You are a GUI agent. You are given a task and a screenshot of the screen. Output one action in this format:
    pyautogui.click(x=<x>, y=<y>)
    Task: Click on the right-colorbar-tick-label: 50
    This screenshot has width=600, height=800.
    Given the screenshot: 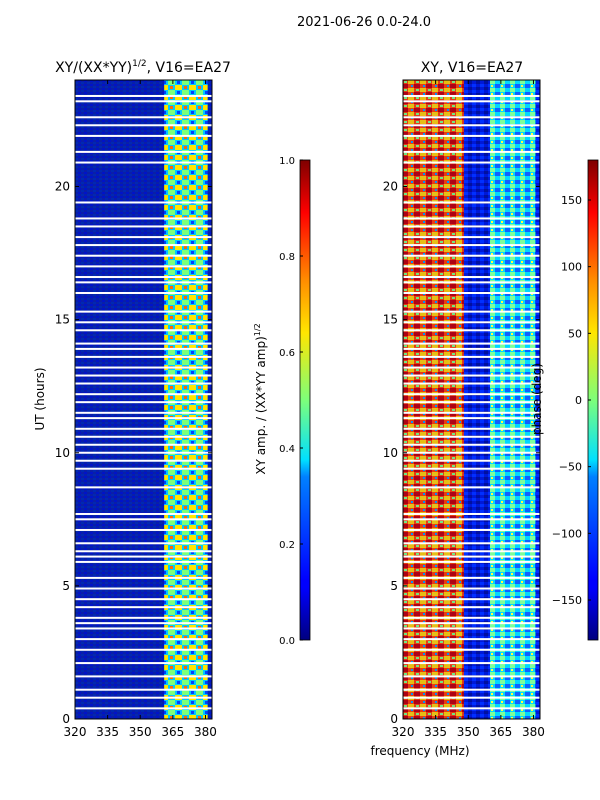 What is the action you would take?
    pyautogui.click(x=575, y=333)
    